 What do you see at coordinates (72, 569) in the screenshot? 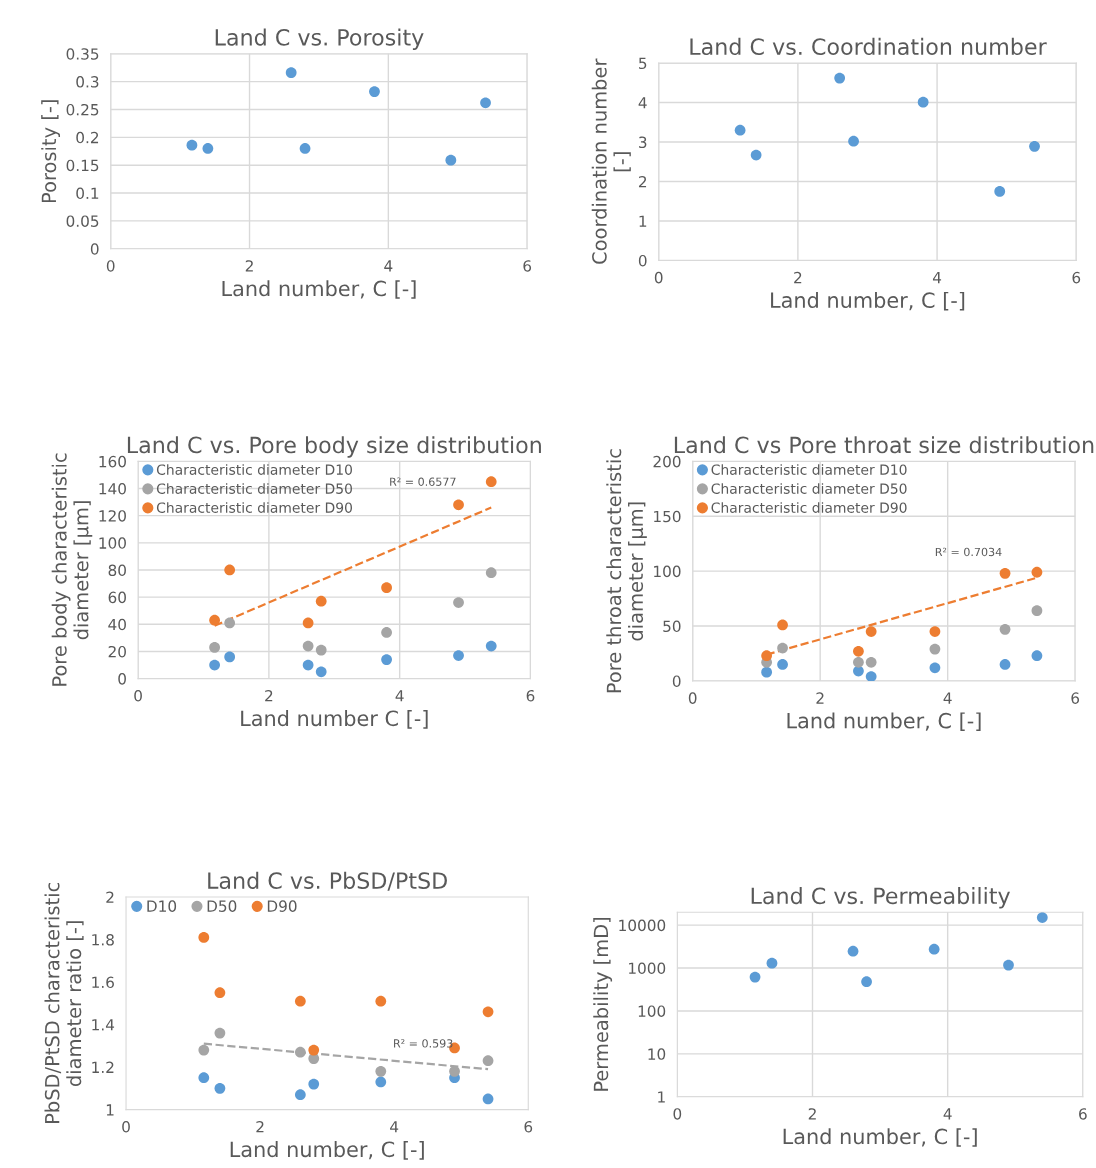
I see `y-axis-title: Pore body characteristic diameter [µm]` at bounding box center [72, 569].